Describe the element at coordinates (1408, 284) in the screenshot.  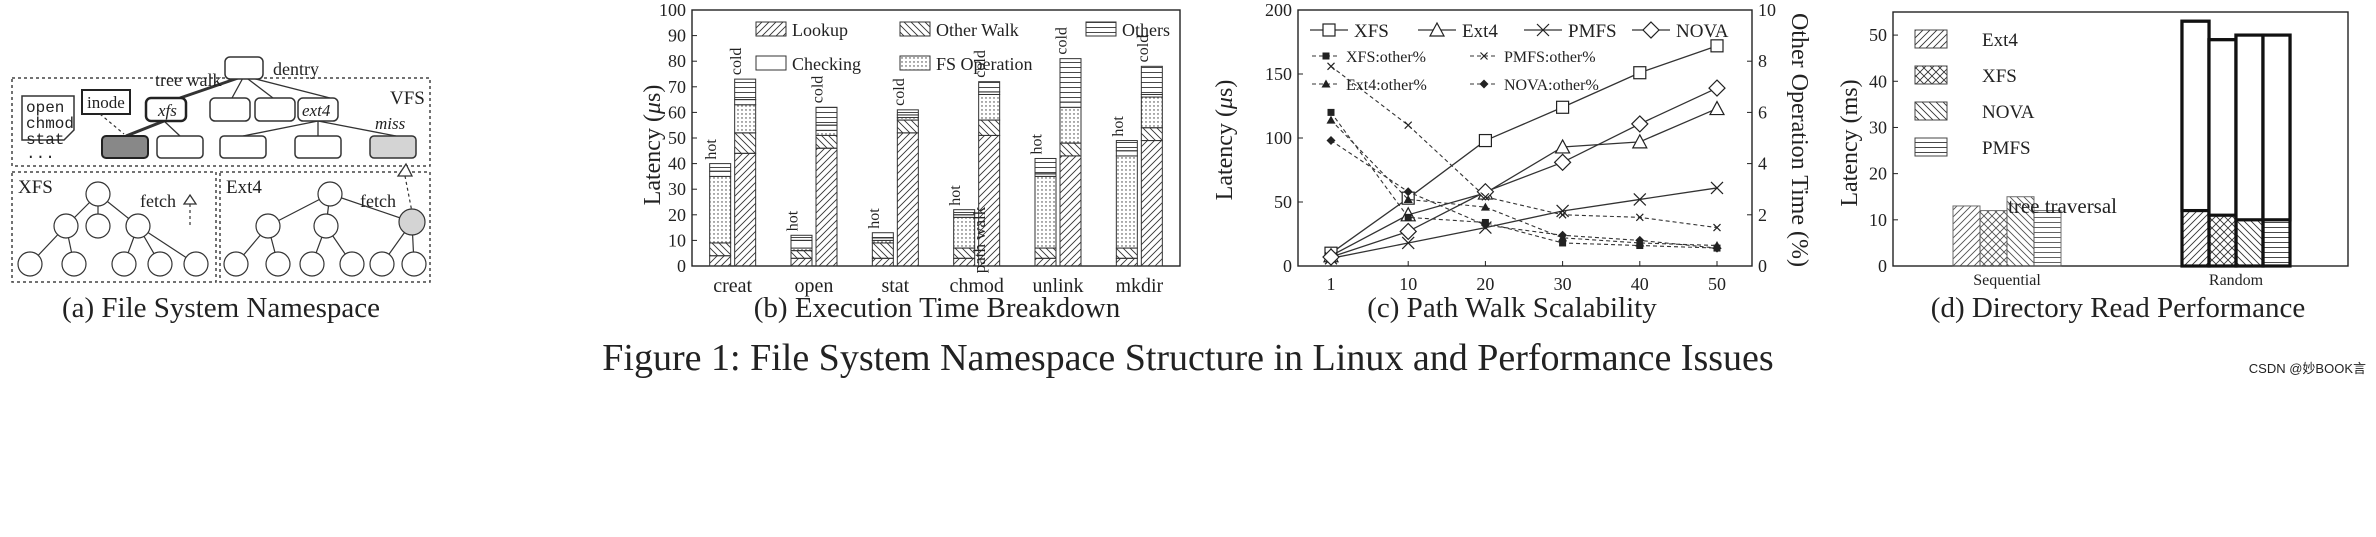
I see `x-tick-label: 10` at that location.